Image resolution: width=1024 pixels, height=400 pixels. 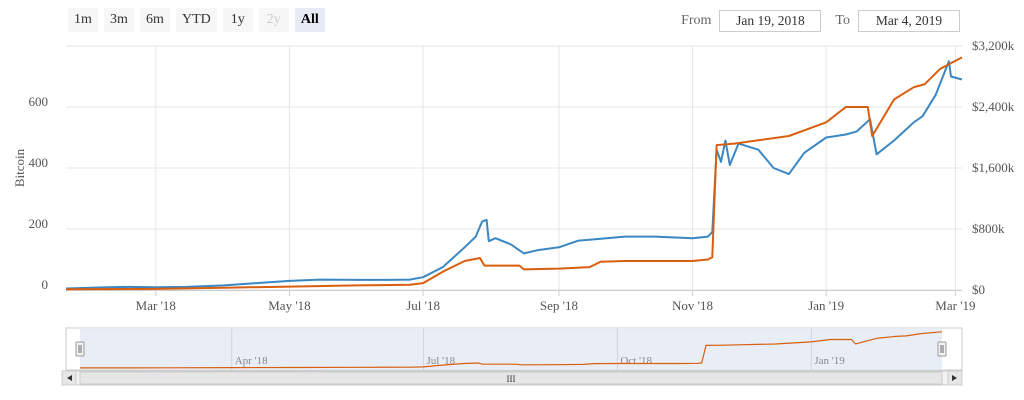 I want to click on y-axis-left: 0 200 400 600 Bitcoin, so click(x=30, y=193).